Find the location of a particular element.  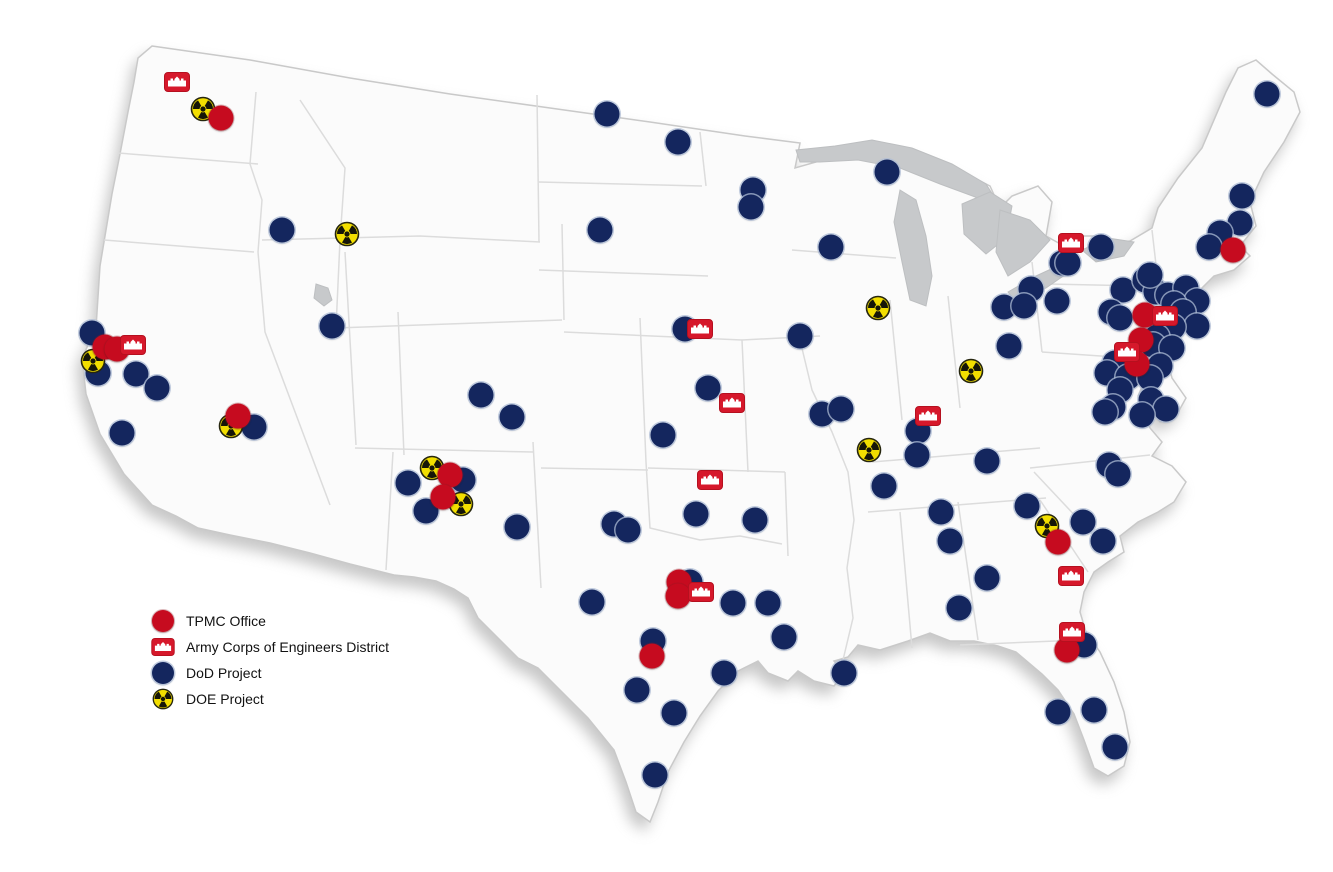

legend-label-doe: DOE Project is located at coordinates (225, 699).